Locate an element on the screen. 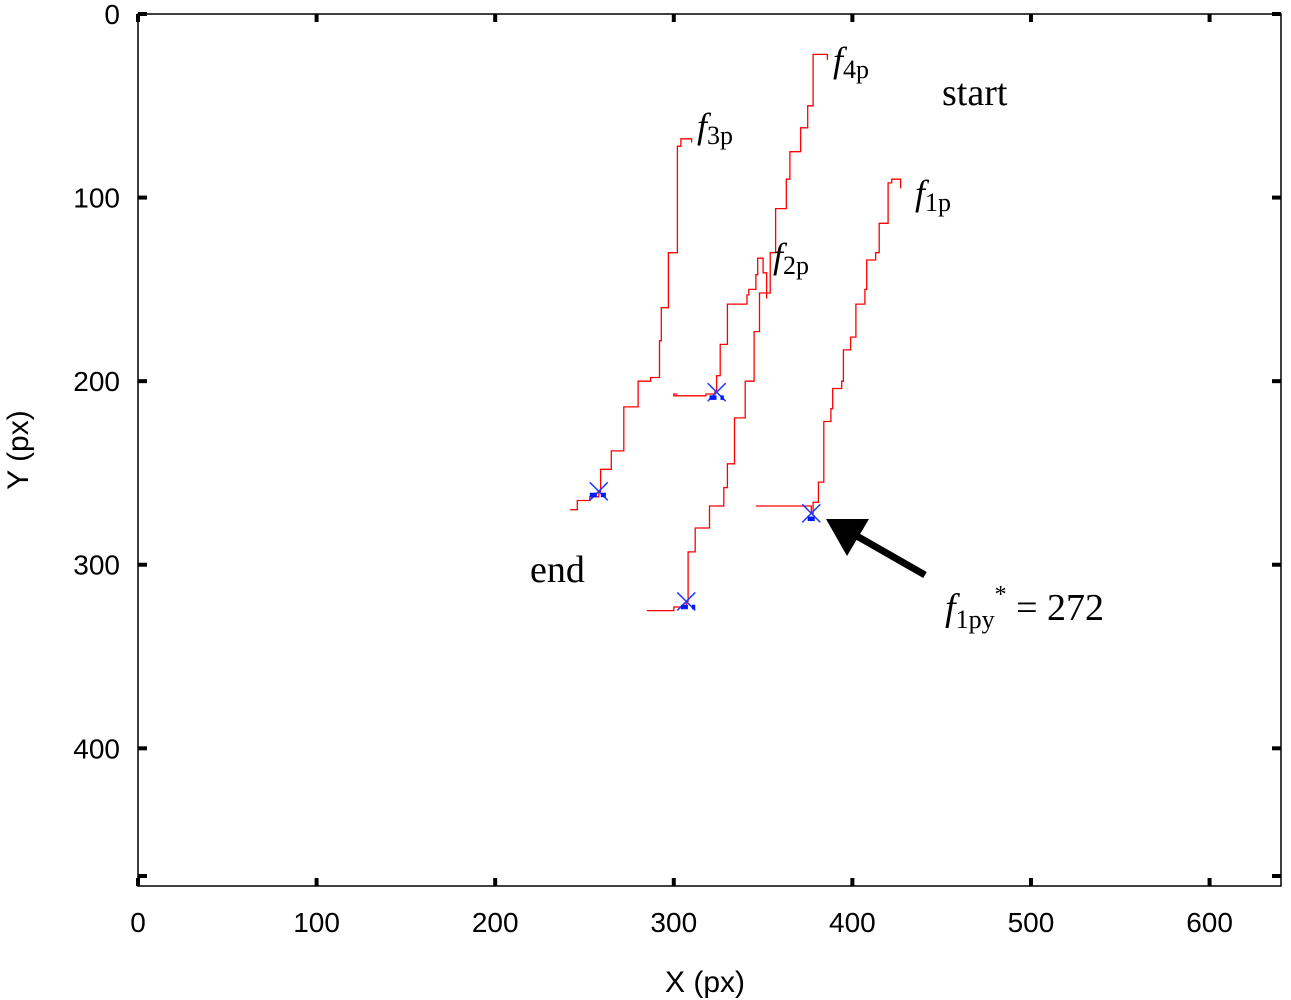 The width and height of the screenshot is (1291, 1000). marker-f3p is located at coordinates (599, 491).